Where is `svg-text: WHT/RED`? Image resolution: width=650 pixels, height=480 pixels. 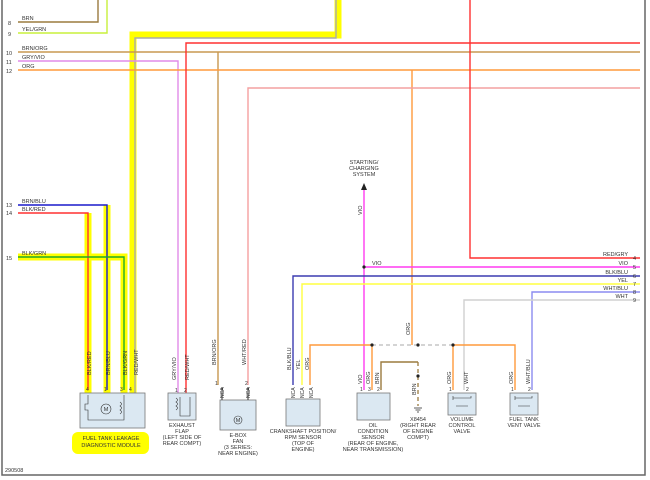 svg-text: WHT/RED is located at coordinates (245, 352).